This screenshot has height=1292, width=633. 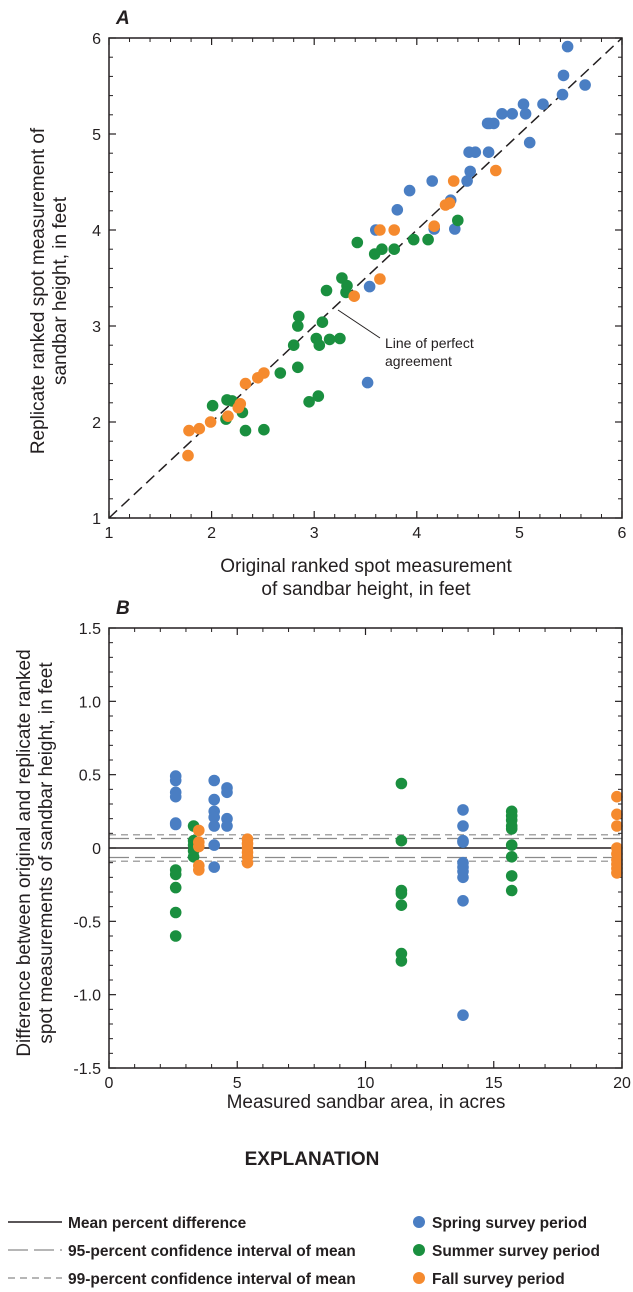 What do you see at coordinates (429, 343) in the screenshot?
I see `annotation-line-1: Line of perfect` at bounding box center [429, 343].